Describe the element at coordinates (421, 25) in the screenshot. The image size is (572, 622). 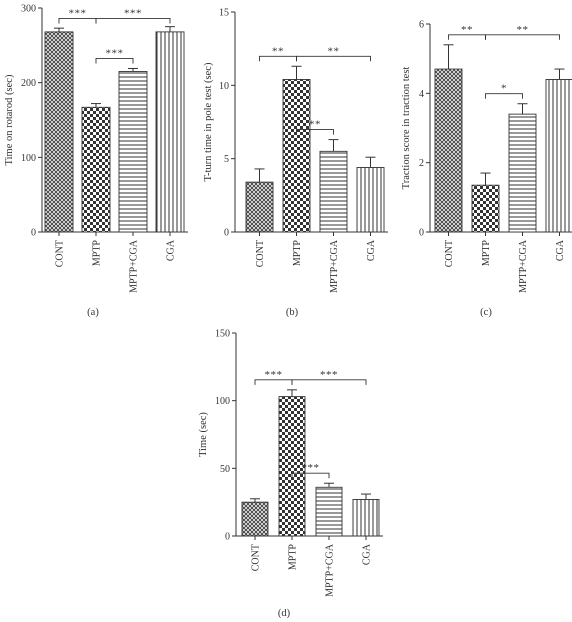
I see `y-tick-label: 6` at that location.